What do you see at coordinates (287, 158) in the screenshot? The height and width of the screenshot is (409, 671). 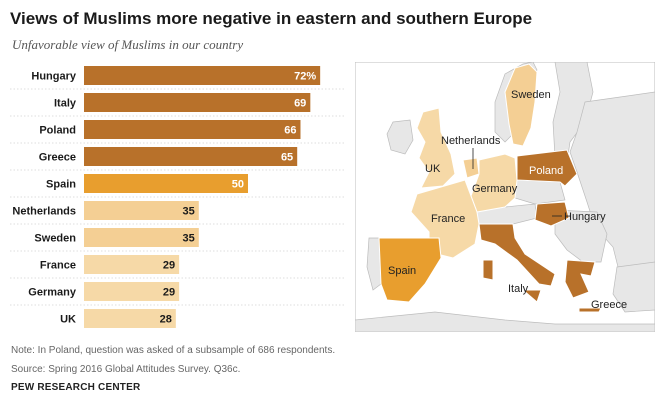 I see `value-label: 65` at bounding box center [287, 158].